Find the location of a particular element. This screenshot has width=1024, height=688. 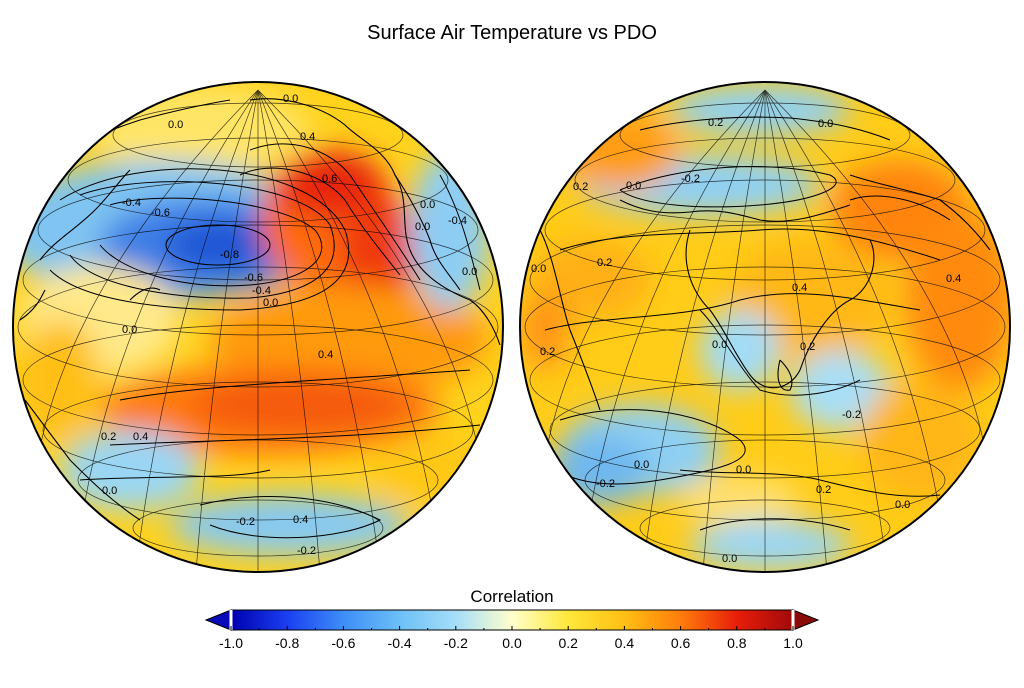

map-title: Surface Air Temperature vs PDO is located at coordinates (512, 33).